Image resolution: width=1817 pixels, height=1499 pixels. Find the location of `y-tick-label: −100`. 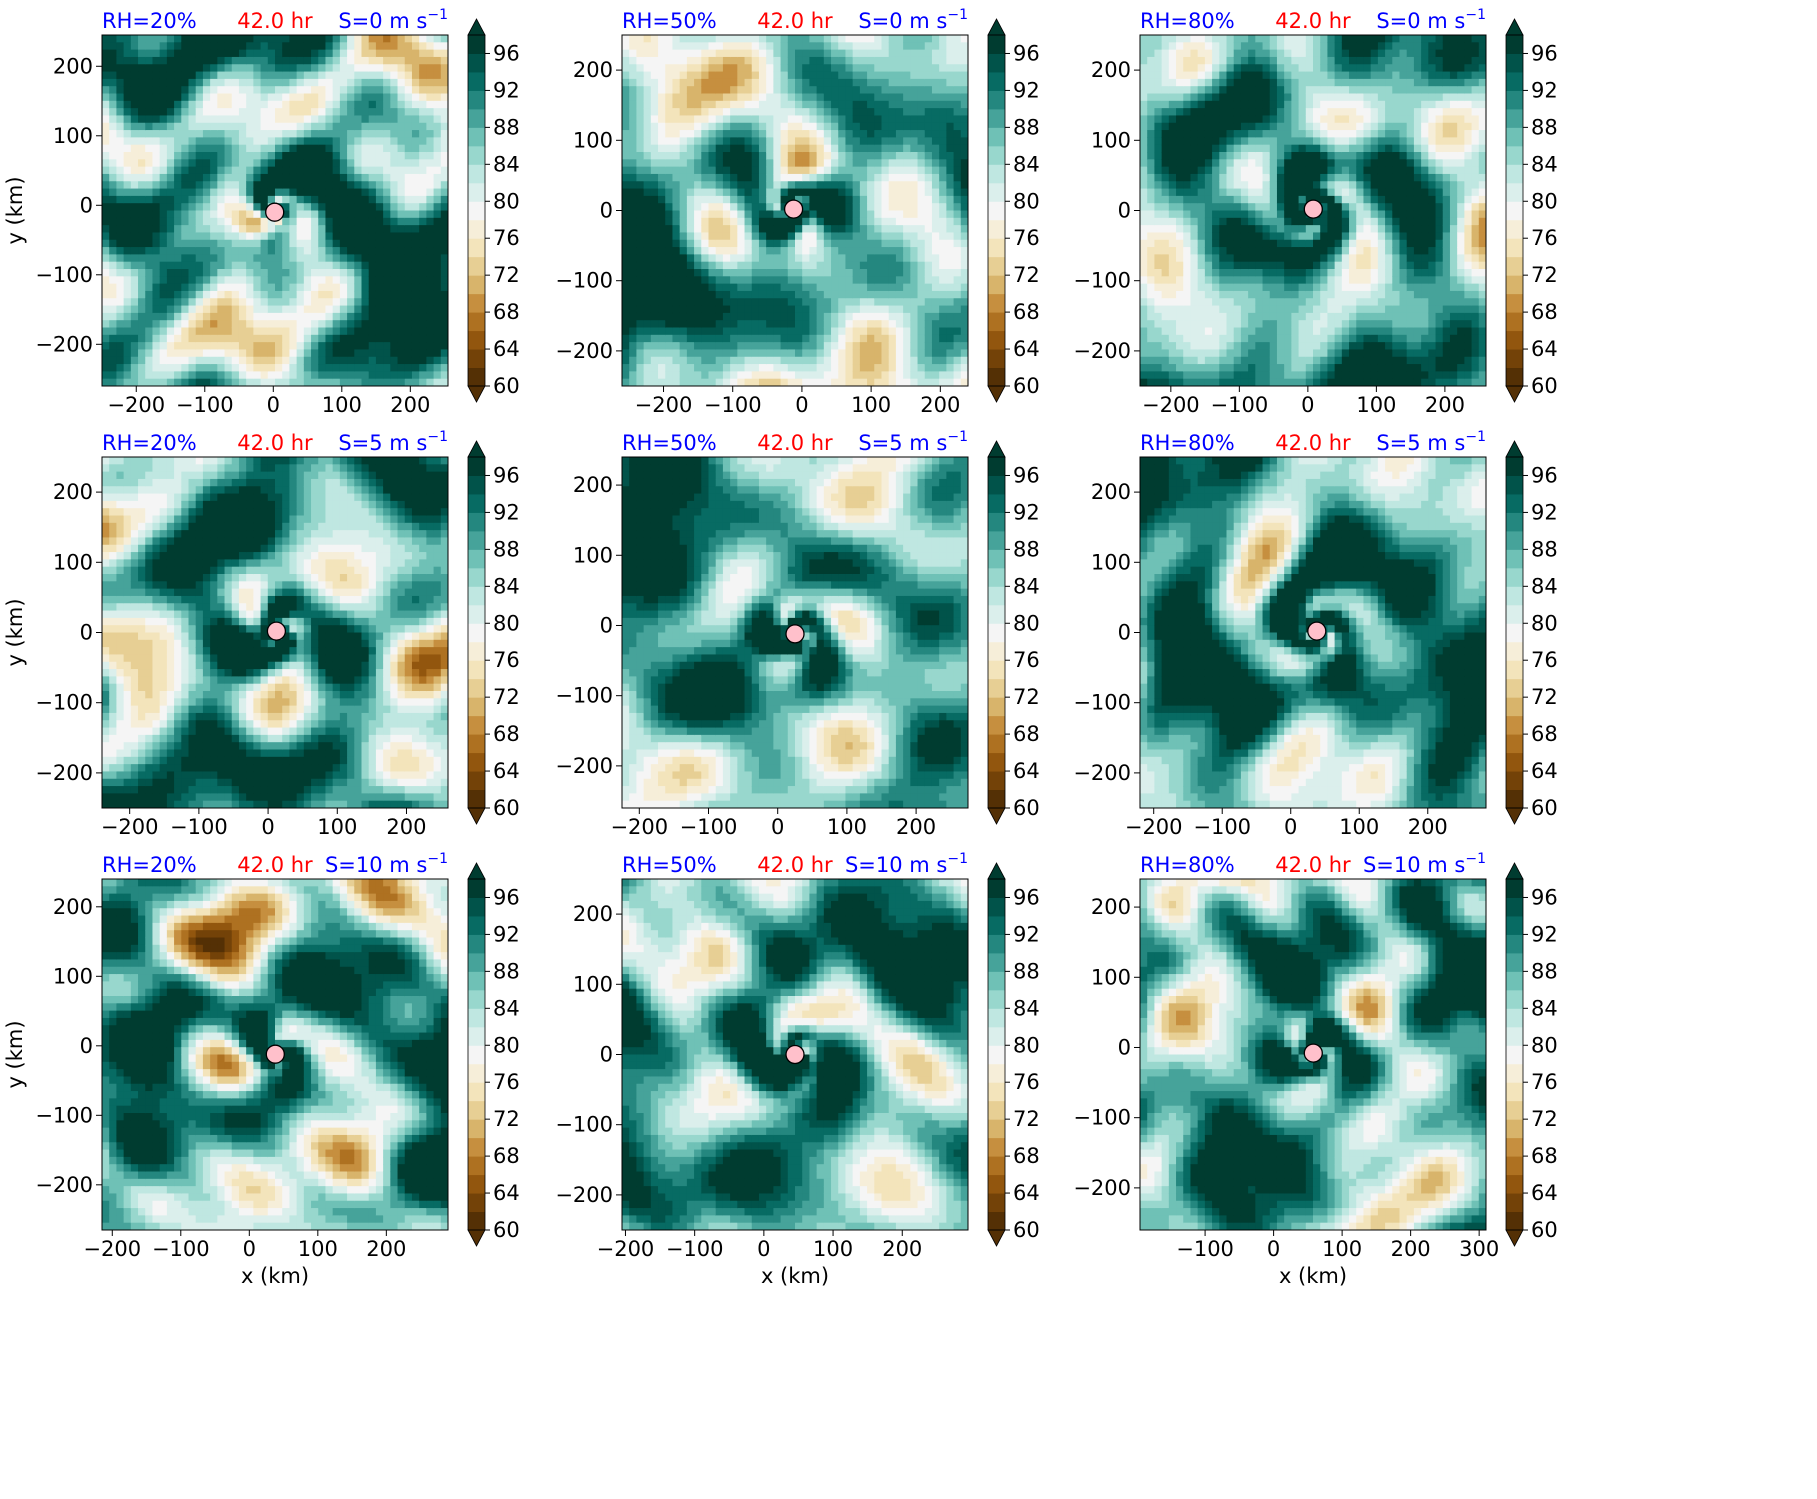

y-tick-label: −100 is located at coordinates (64, 275).